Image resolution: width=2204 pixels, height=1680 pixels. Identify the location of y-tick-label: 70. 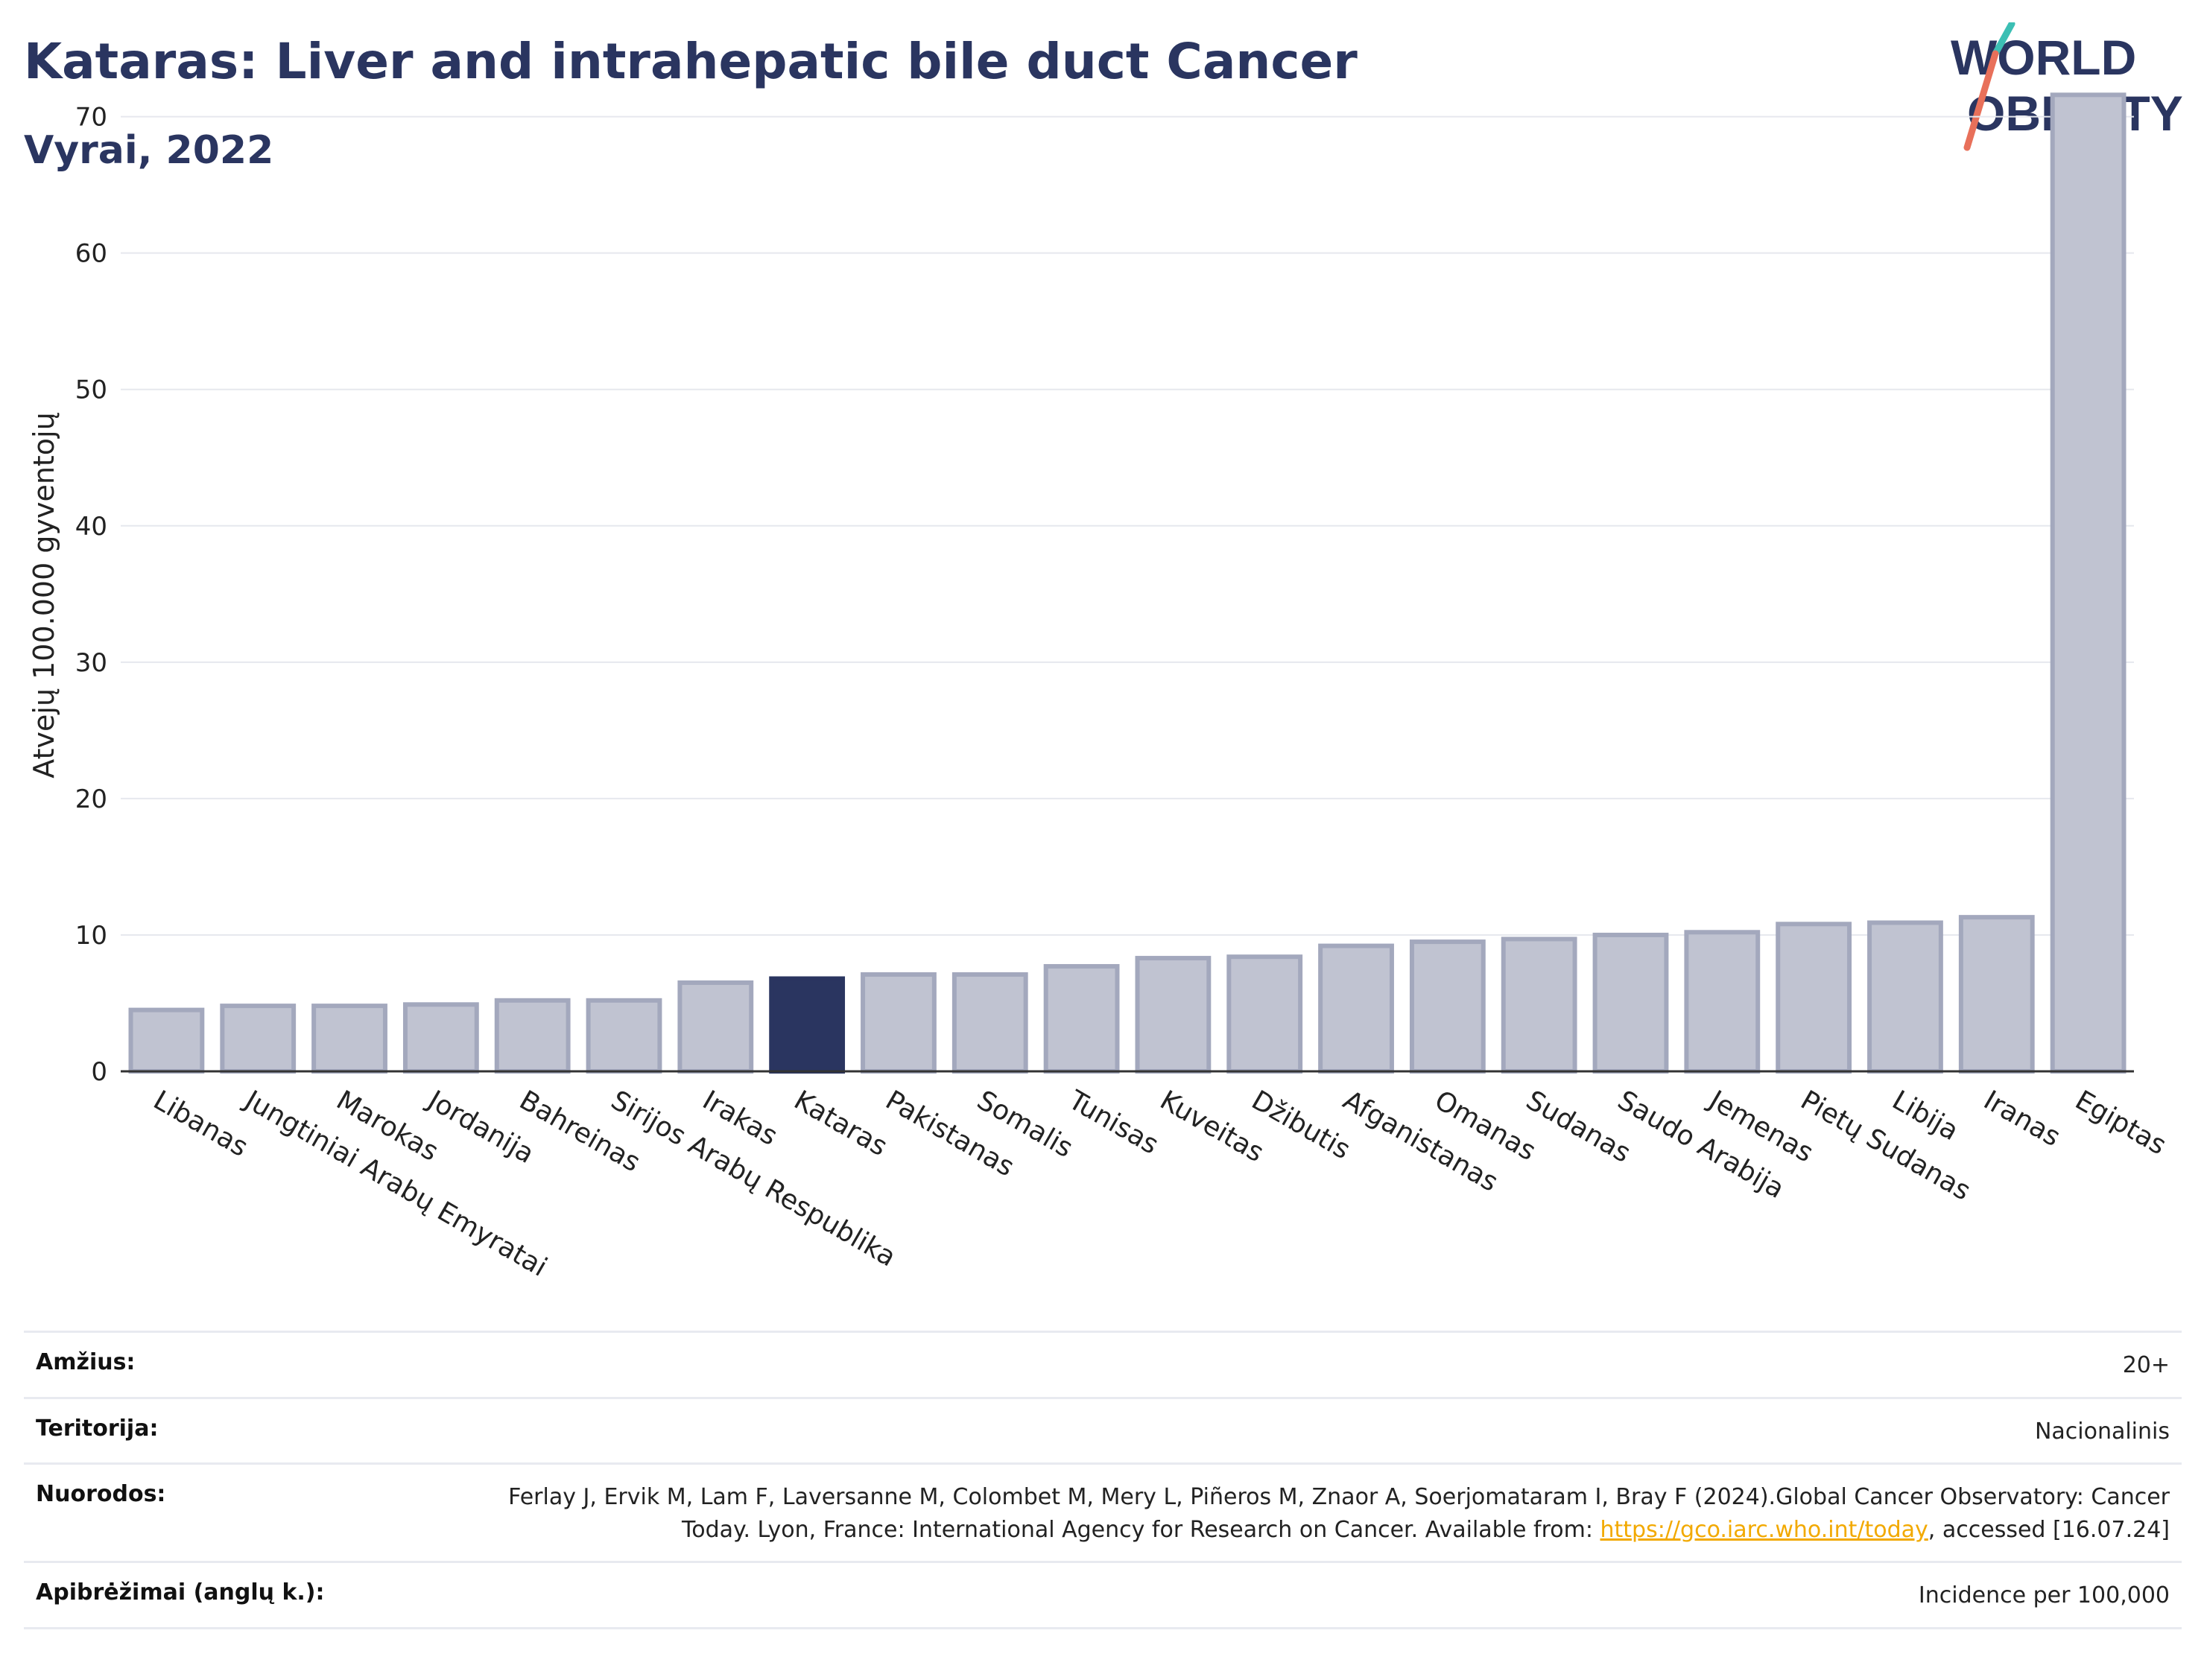
(91, 118).